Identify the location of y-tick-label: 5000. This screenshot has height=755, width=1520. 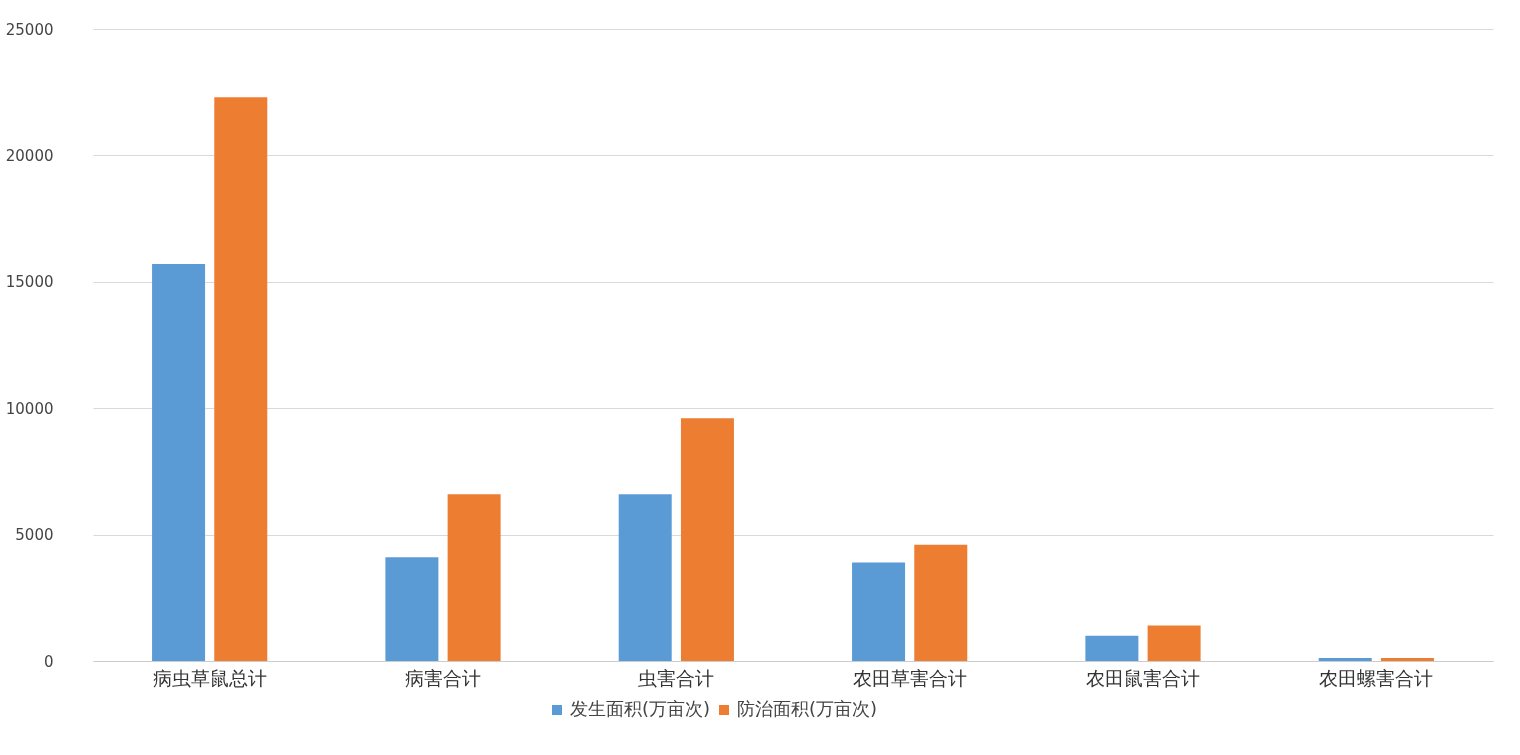
(34, 535).